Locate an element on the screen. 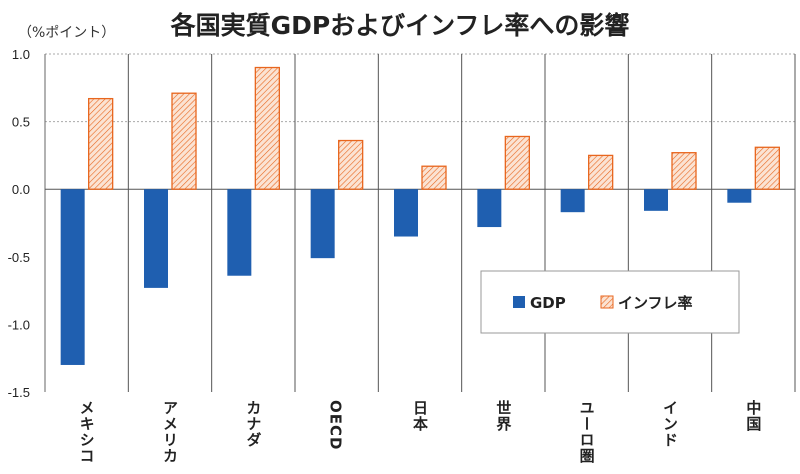 The image size is (800, 474). y-tick-label: -1.5 is located at coordinates (19, 392).